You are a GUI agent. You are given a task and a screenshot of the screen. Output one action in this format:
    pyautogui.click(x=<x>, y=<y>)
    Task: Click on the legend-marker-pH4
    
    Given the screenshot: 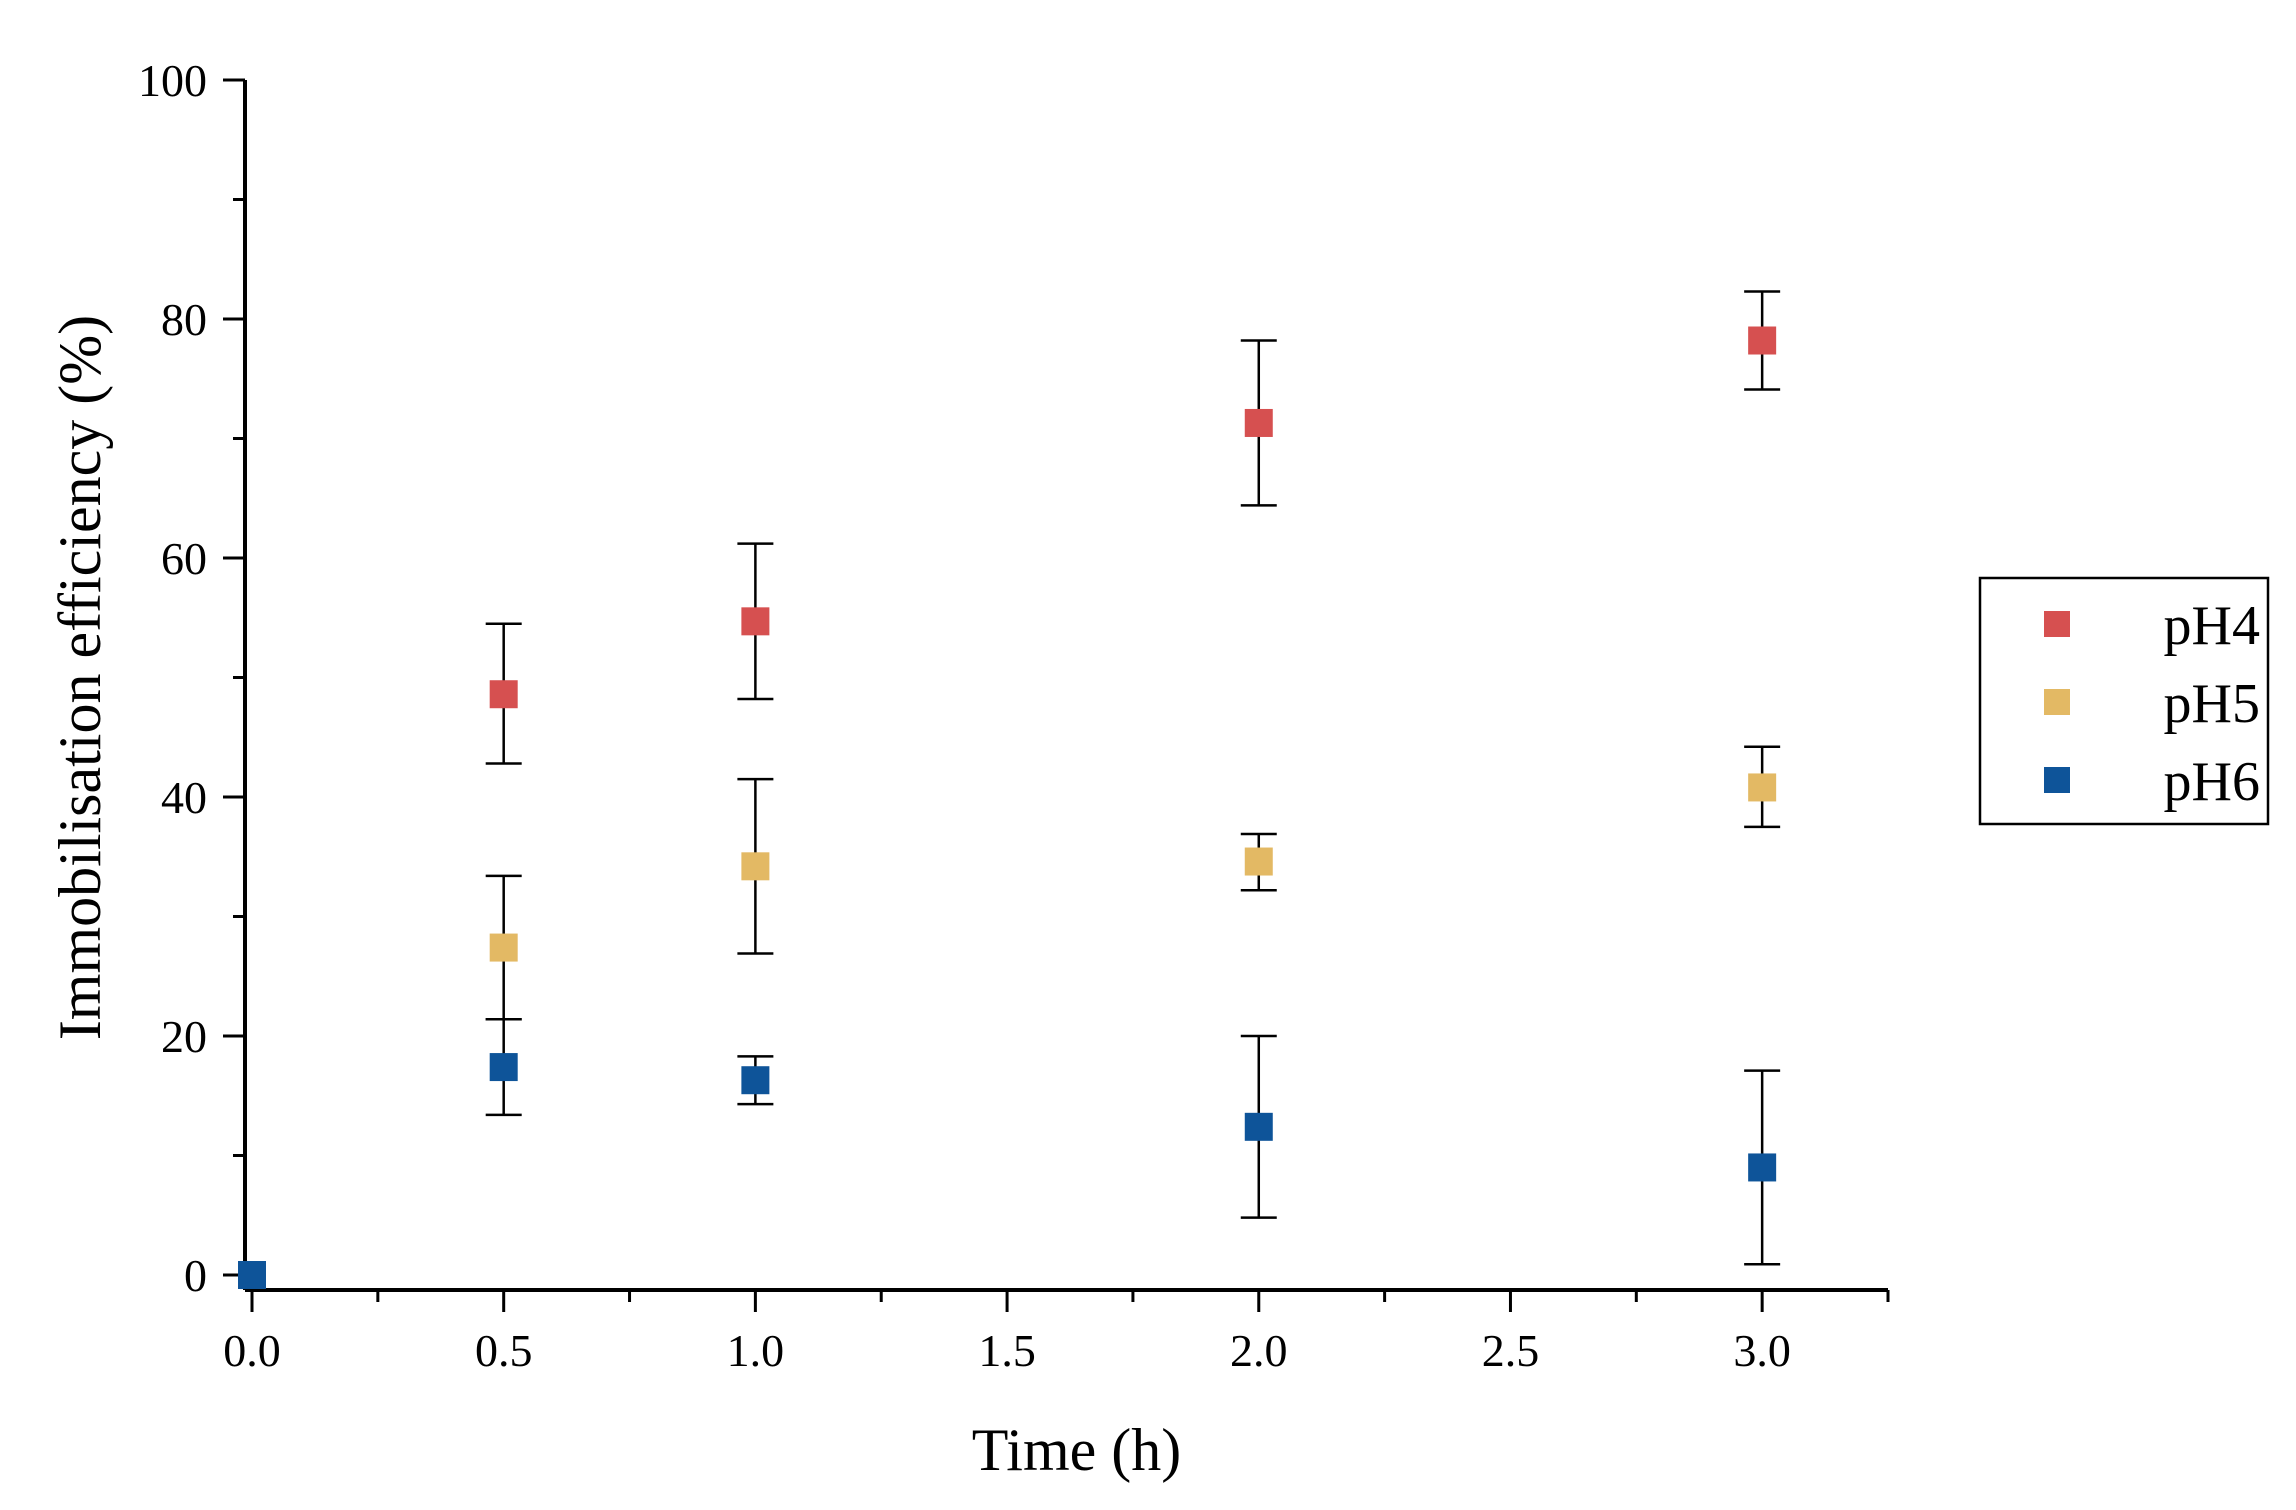 What is the action you would take?
    pyautogui.click(x=2057, y=624)
    